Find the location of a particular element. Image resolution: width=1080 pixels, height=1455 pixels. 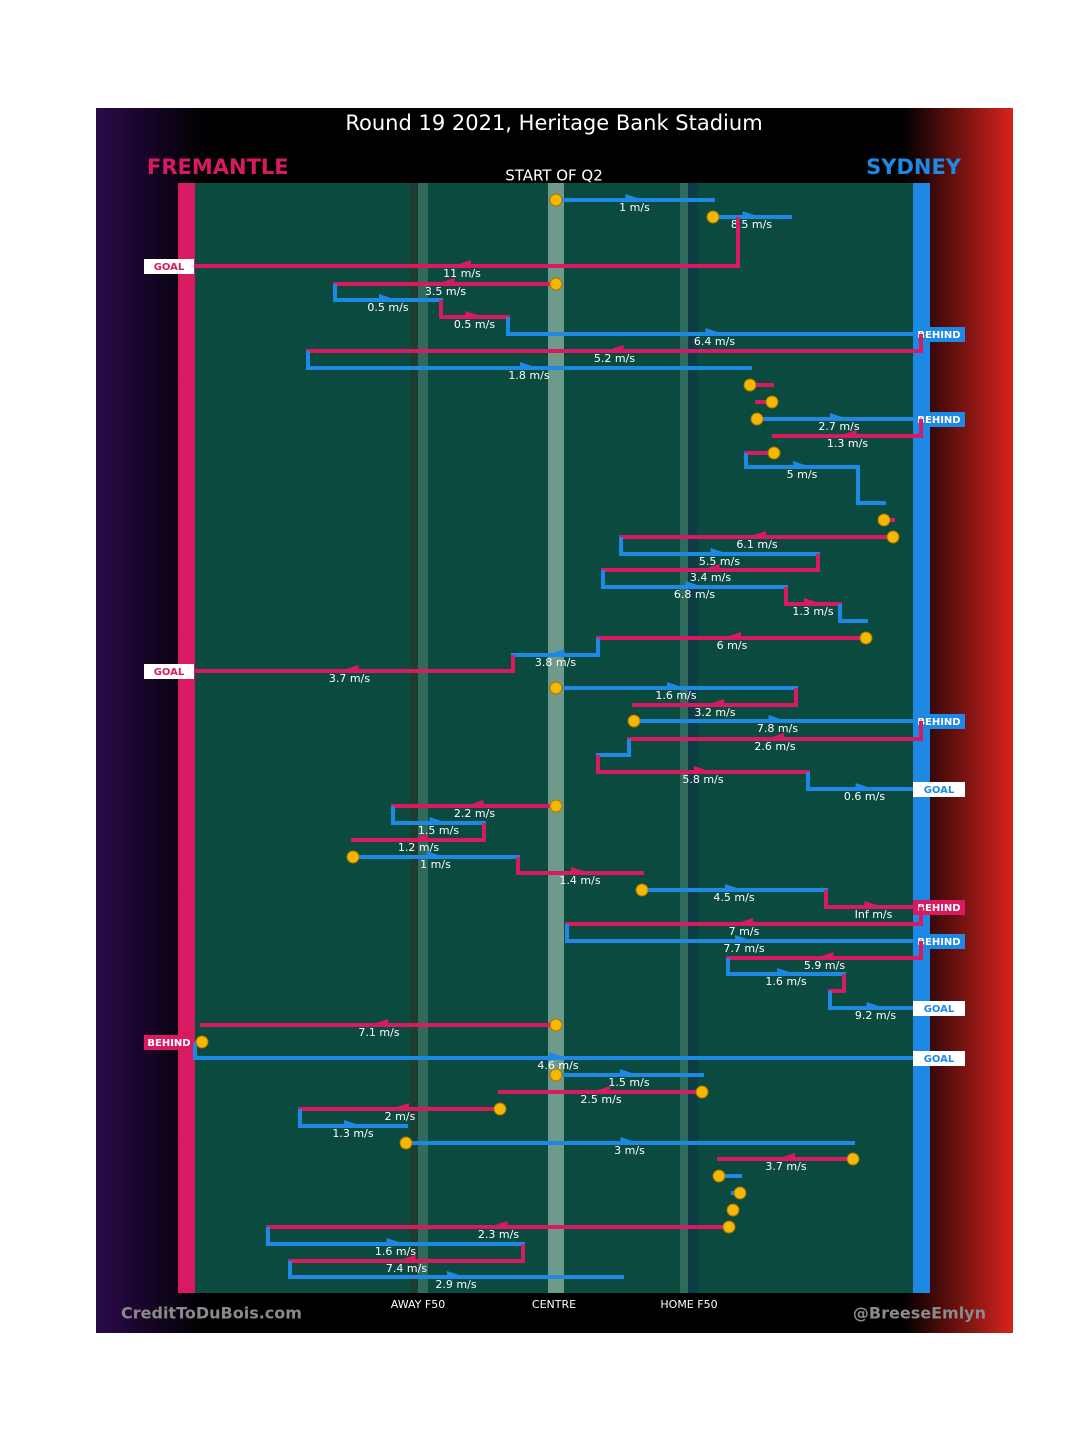

speed-label: 2.7 m/s is located at coordinates (838, 426).